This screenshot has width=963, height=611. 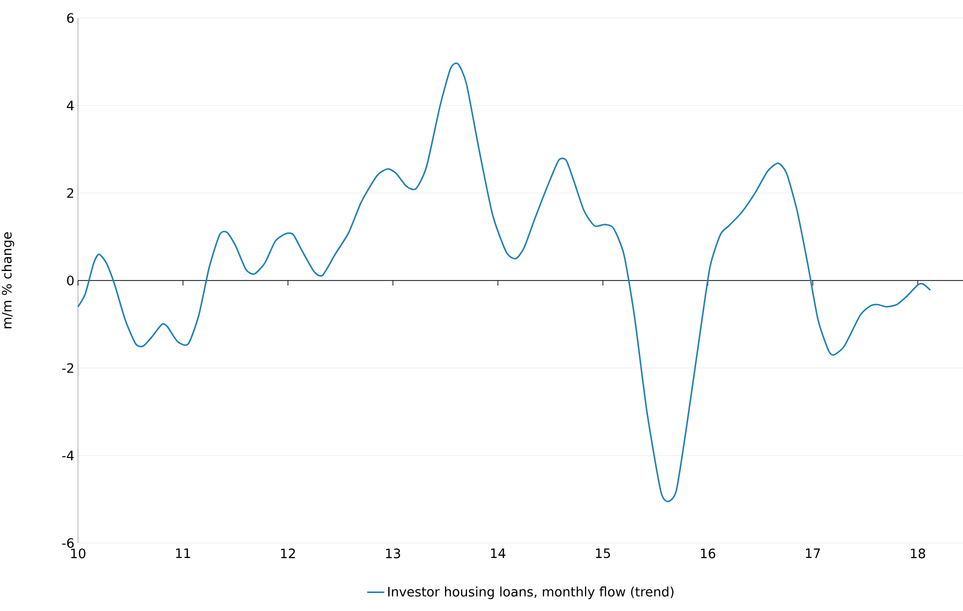 What do you see at coordinates (70, 281) in the screenshot?
I see `y-tick-label: 0` at bounding box center [70, 281].